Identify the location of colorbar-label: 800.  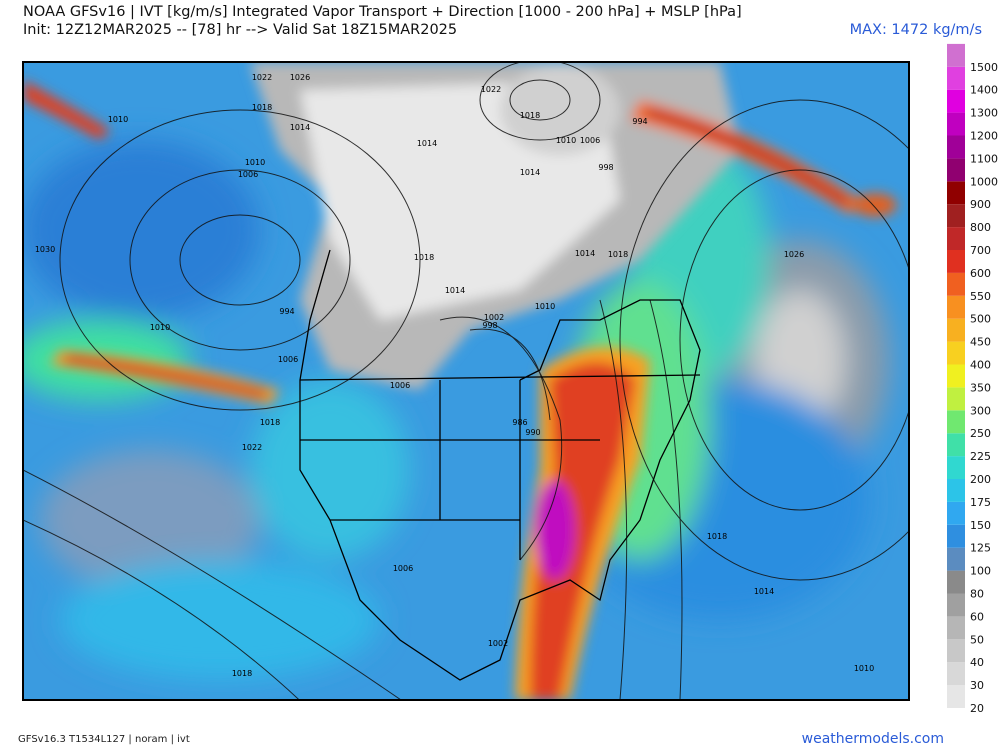
(980, 227).